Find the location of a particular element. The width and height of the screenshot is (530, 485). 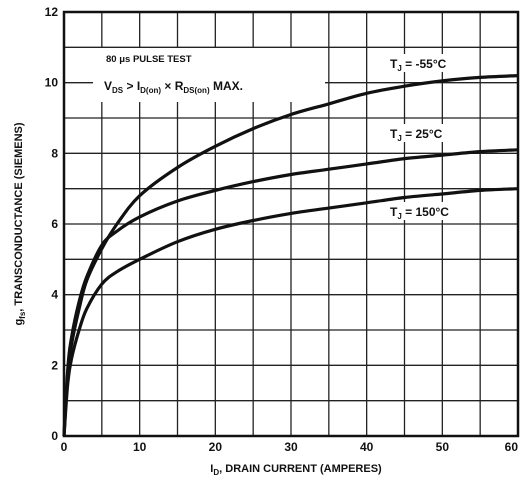

series-label-minus55: TJ = -55°C is located at coordinates (418, 65).